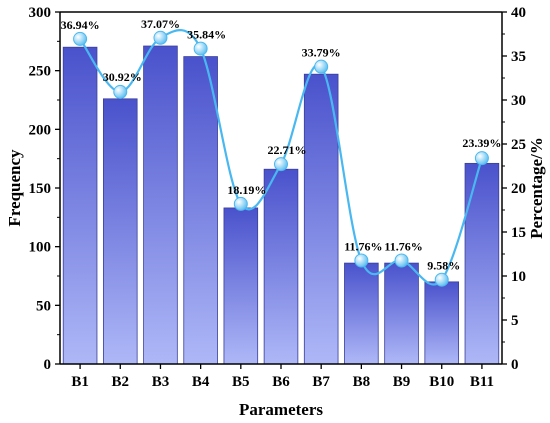  What do you see at coordinates (518, 101) in the screenshot?
I see `y2-tick-label-30: 30` at bounding box center [518, 101].